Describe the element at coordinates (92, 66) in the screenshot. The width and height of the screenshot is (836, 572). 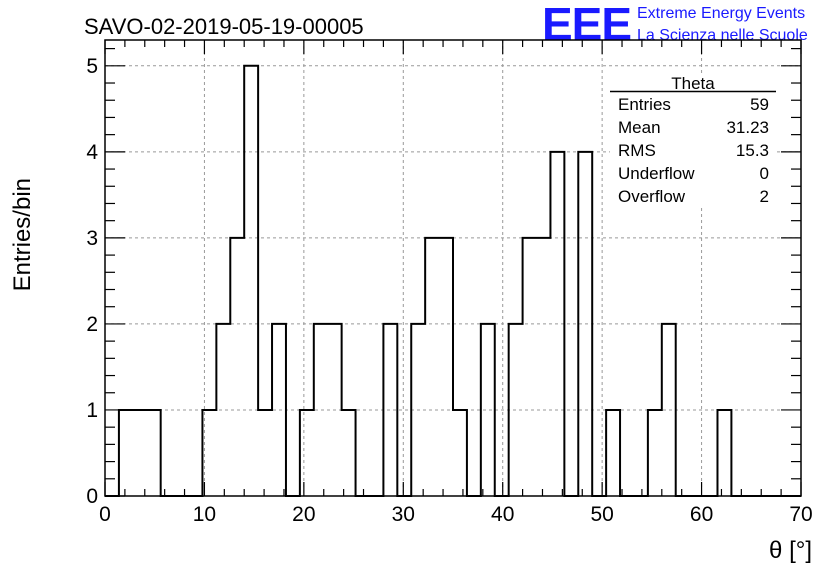
I see `y-tick-label: 5` at that location.